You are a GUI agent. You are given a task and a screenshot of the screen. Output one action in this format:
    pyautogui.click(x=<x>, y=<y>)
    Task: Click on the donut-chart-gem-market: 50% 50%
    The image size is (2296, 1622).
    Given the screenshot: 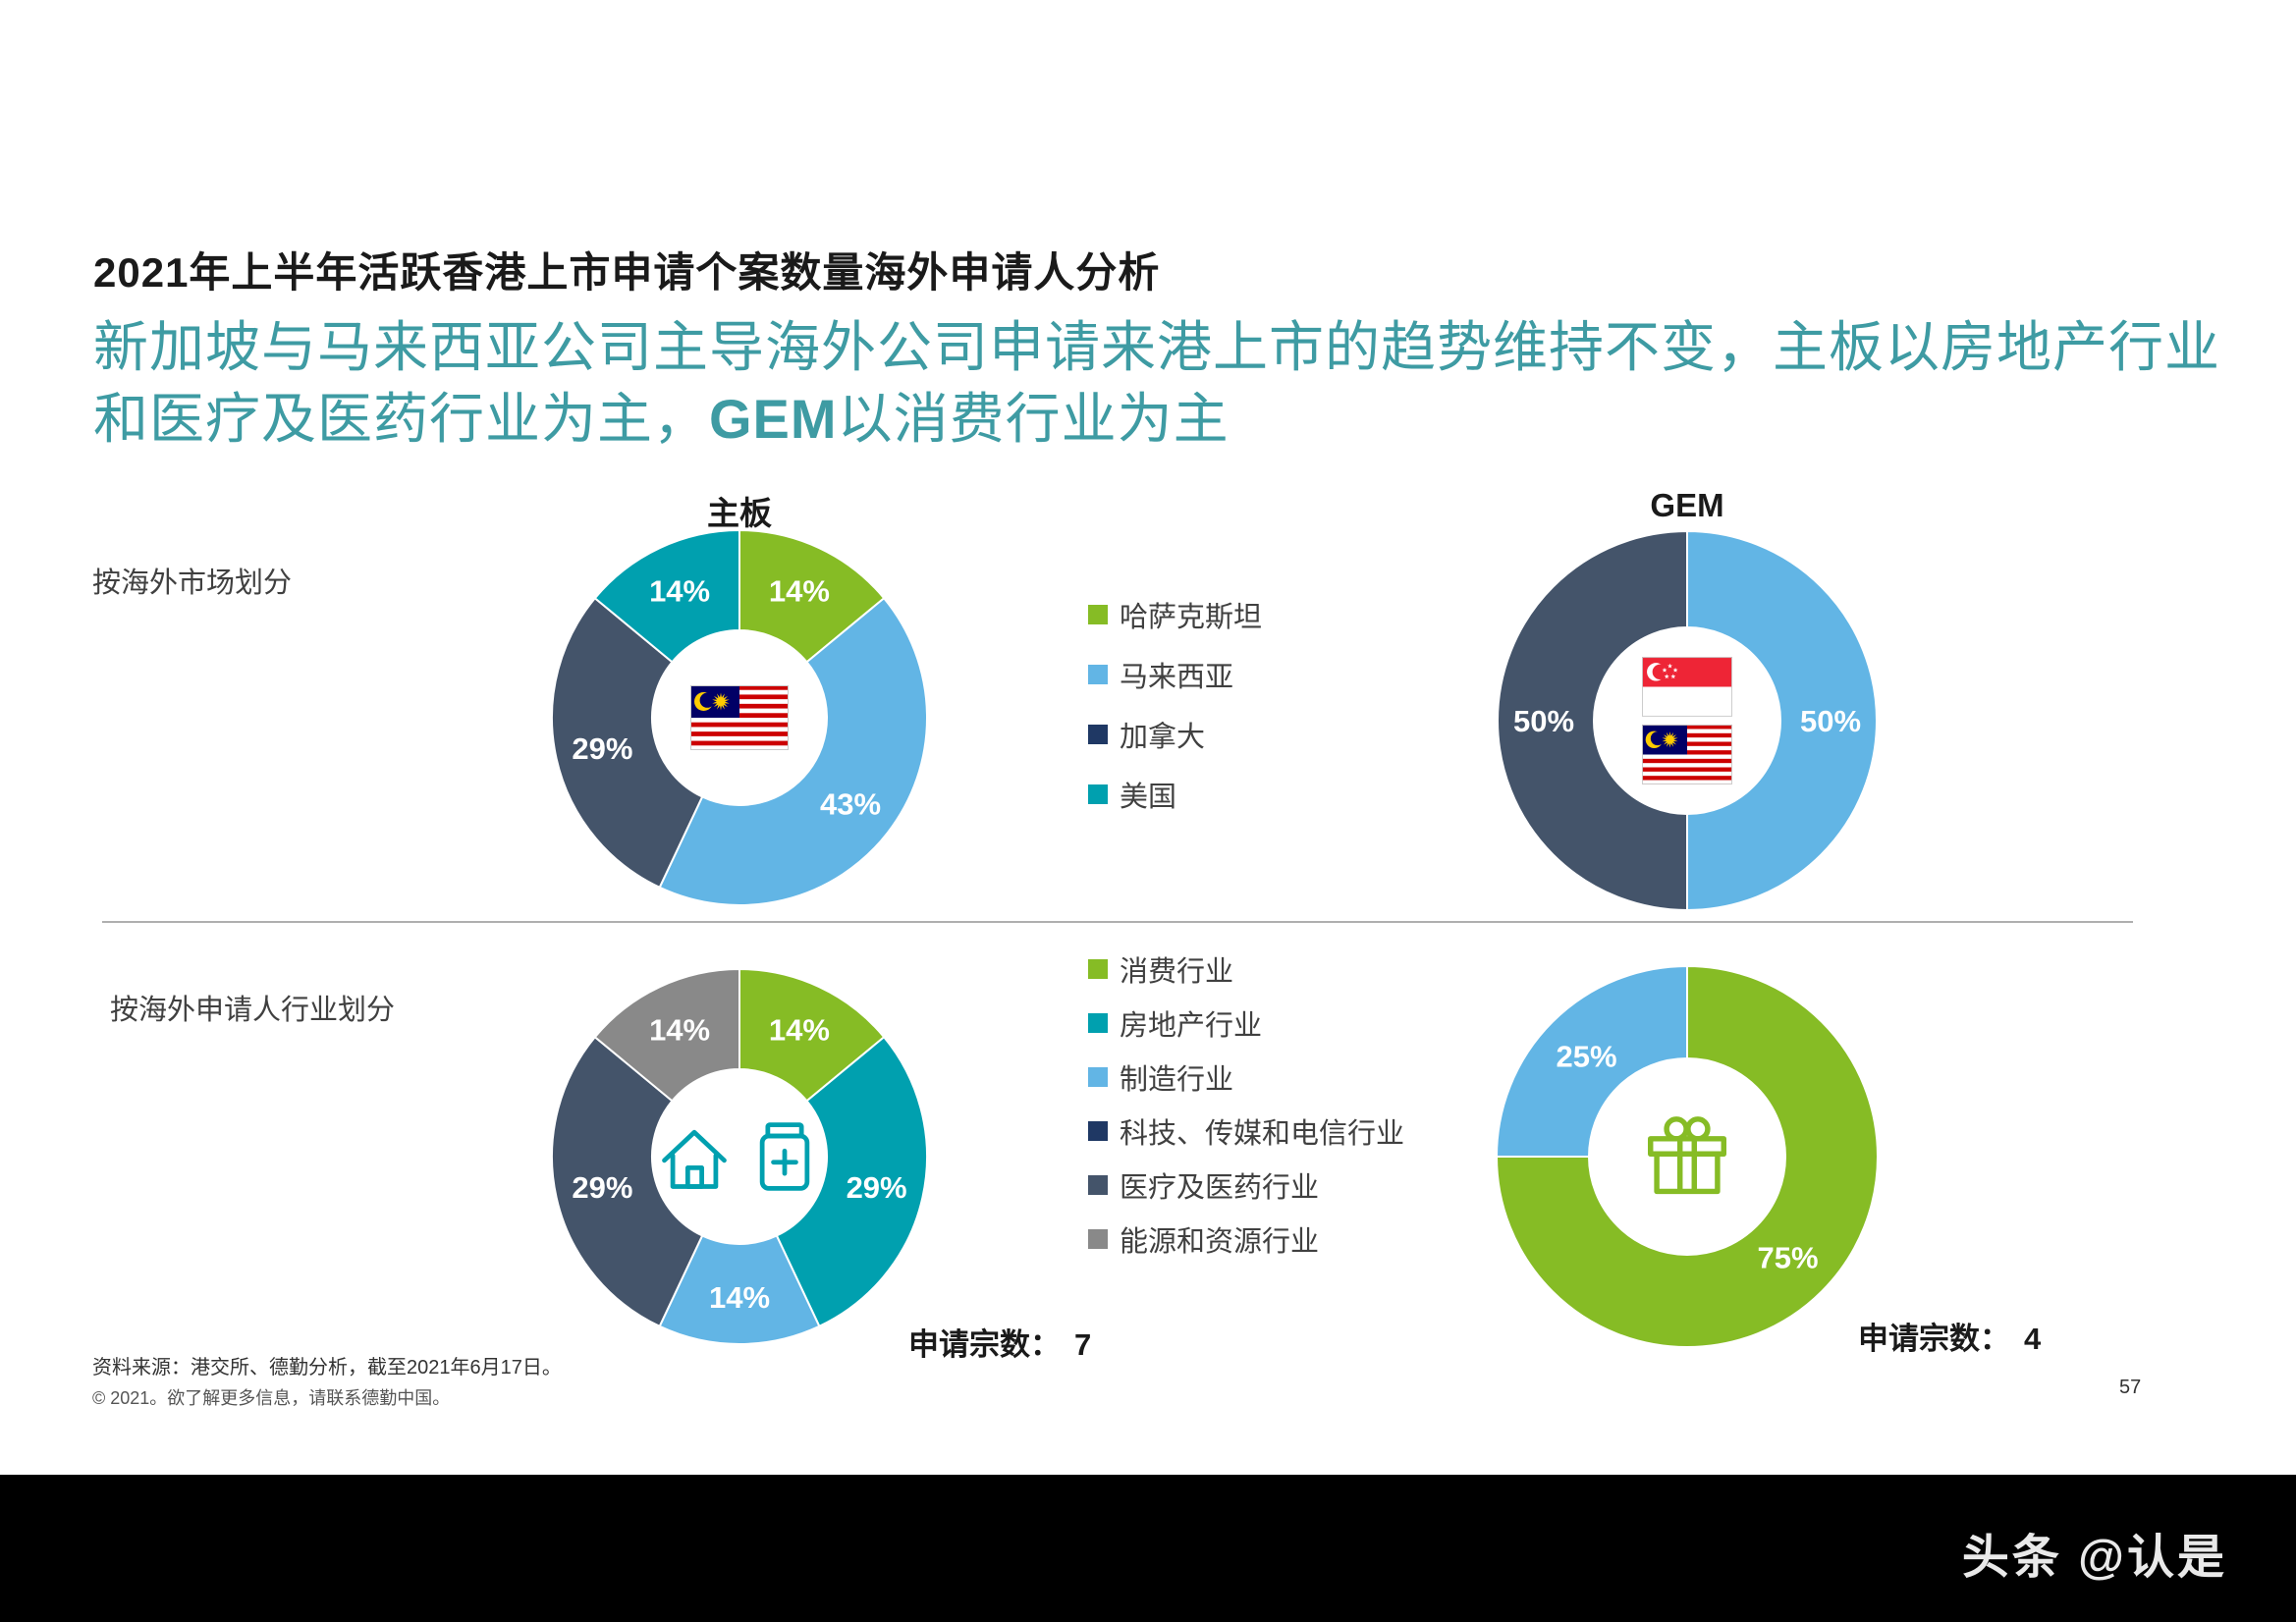 What is the action you would take?
    pyautogui.click(x=1687, y=720)
    